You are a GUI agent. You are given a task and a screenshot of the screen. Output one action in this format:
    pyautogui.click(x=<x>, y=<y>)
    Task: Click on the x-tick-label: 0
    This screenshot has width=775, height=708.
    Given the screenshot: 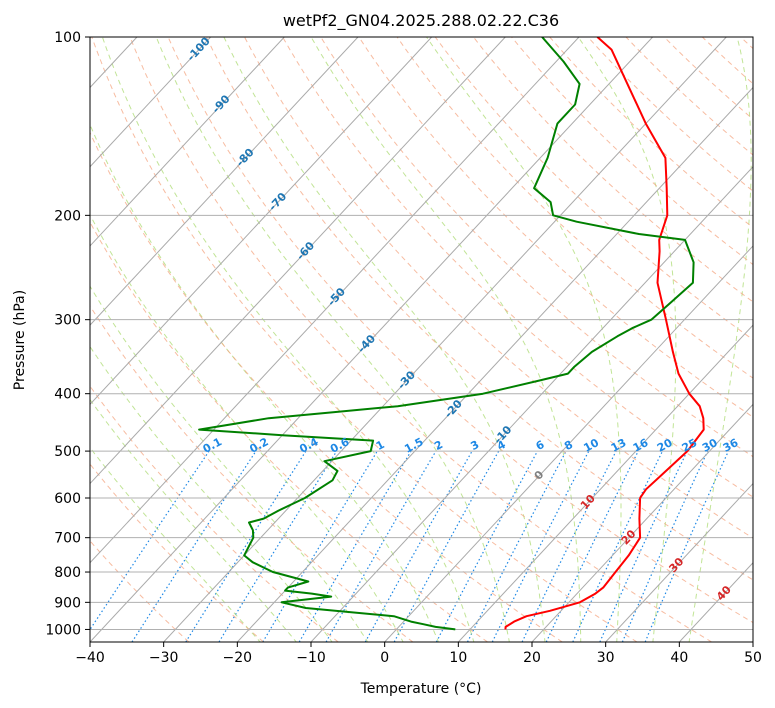 What is the action you would take?
    pyautogui.click(x=384, y=658)
    